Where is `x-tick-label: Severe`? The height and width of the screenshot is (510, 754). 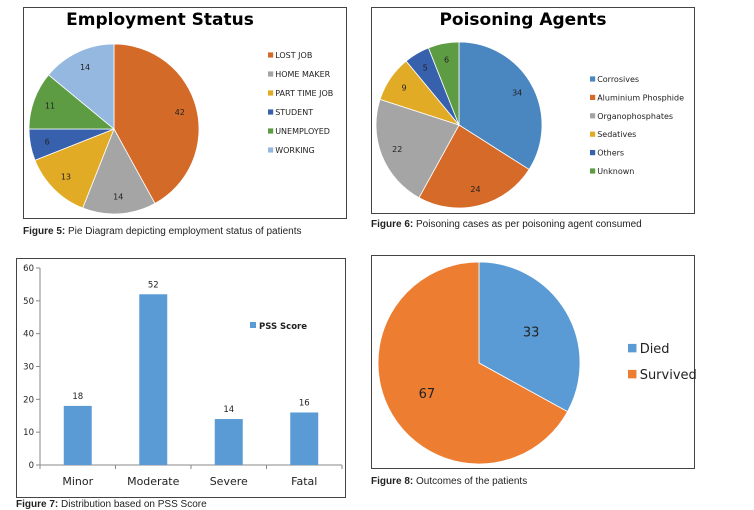
x-tick-label: Severe is located at coordinates (229, 481).